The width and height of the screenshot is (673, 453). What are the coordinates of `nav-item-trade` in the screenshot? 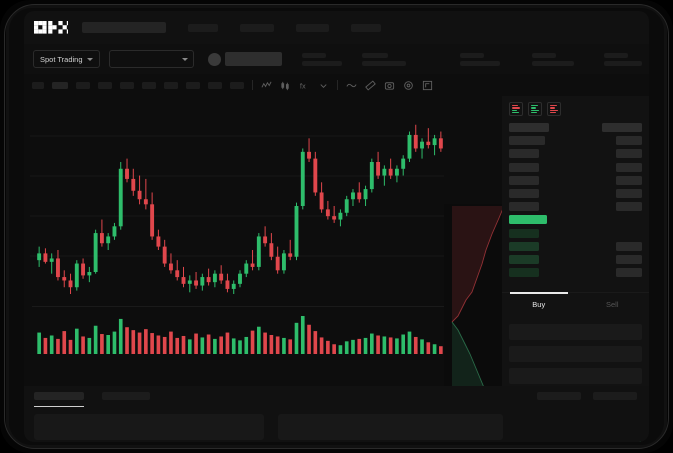 It's located at (203, 27).